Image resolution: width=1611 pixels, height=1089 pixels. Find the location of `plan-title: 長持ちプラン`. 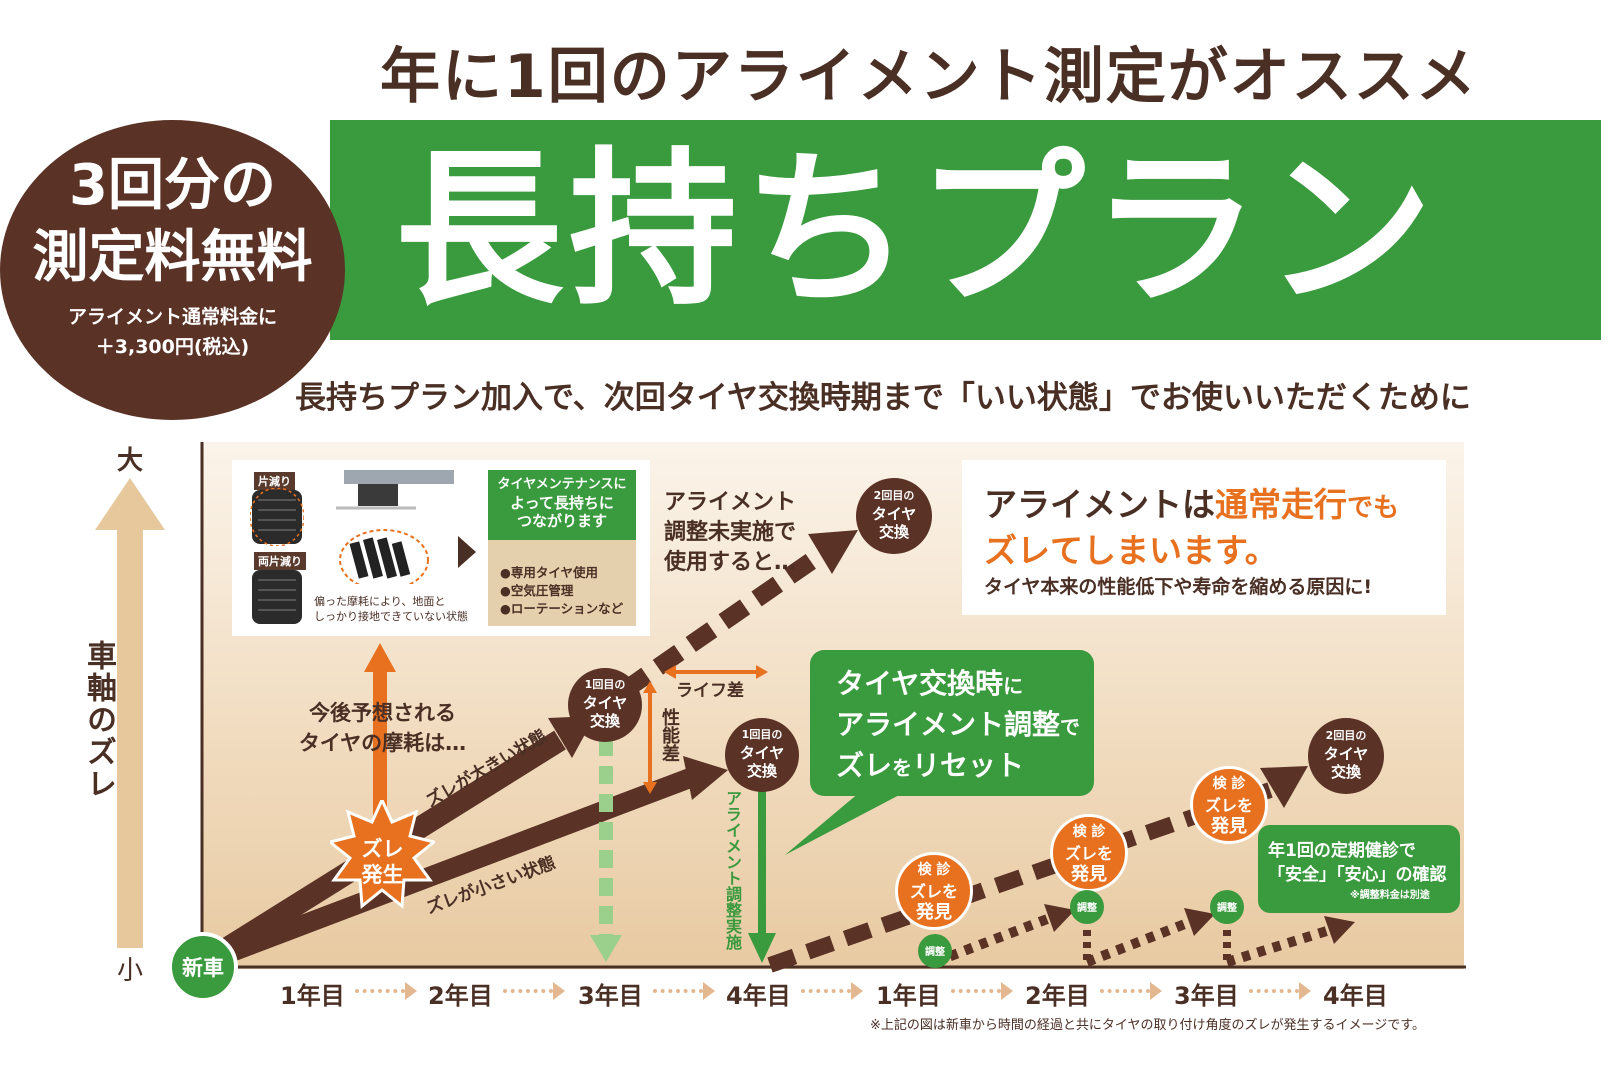

plan-title: 長持ちプラン is located at coordinates (917, 230).